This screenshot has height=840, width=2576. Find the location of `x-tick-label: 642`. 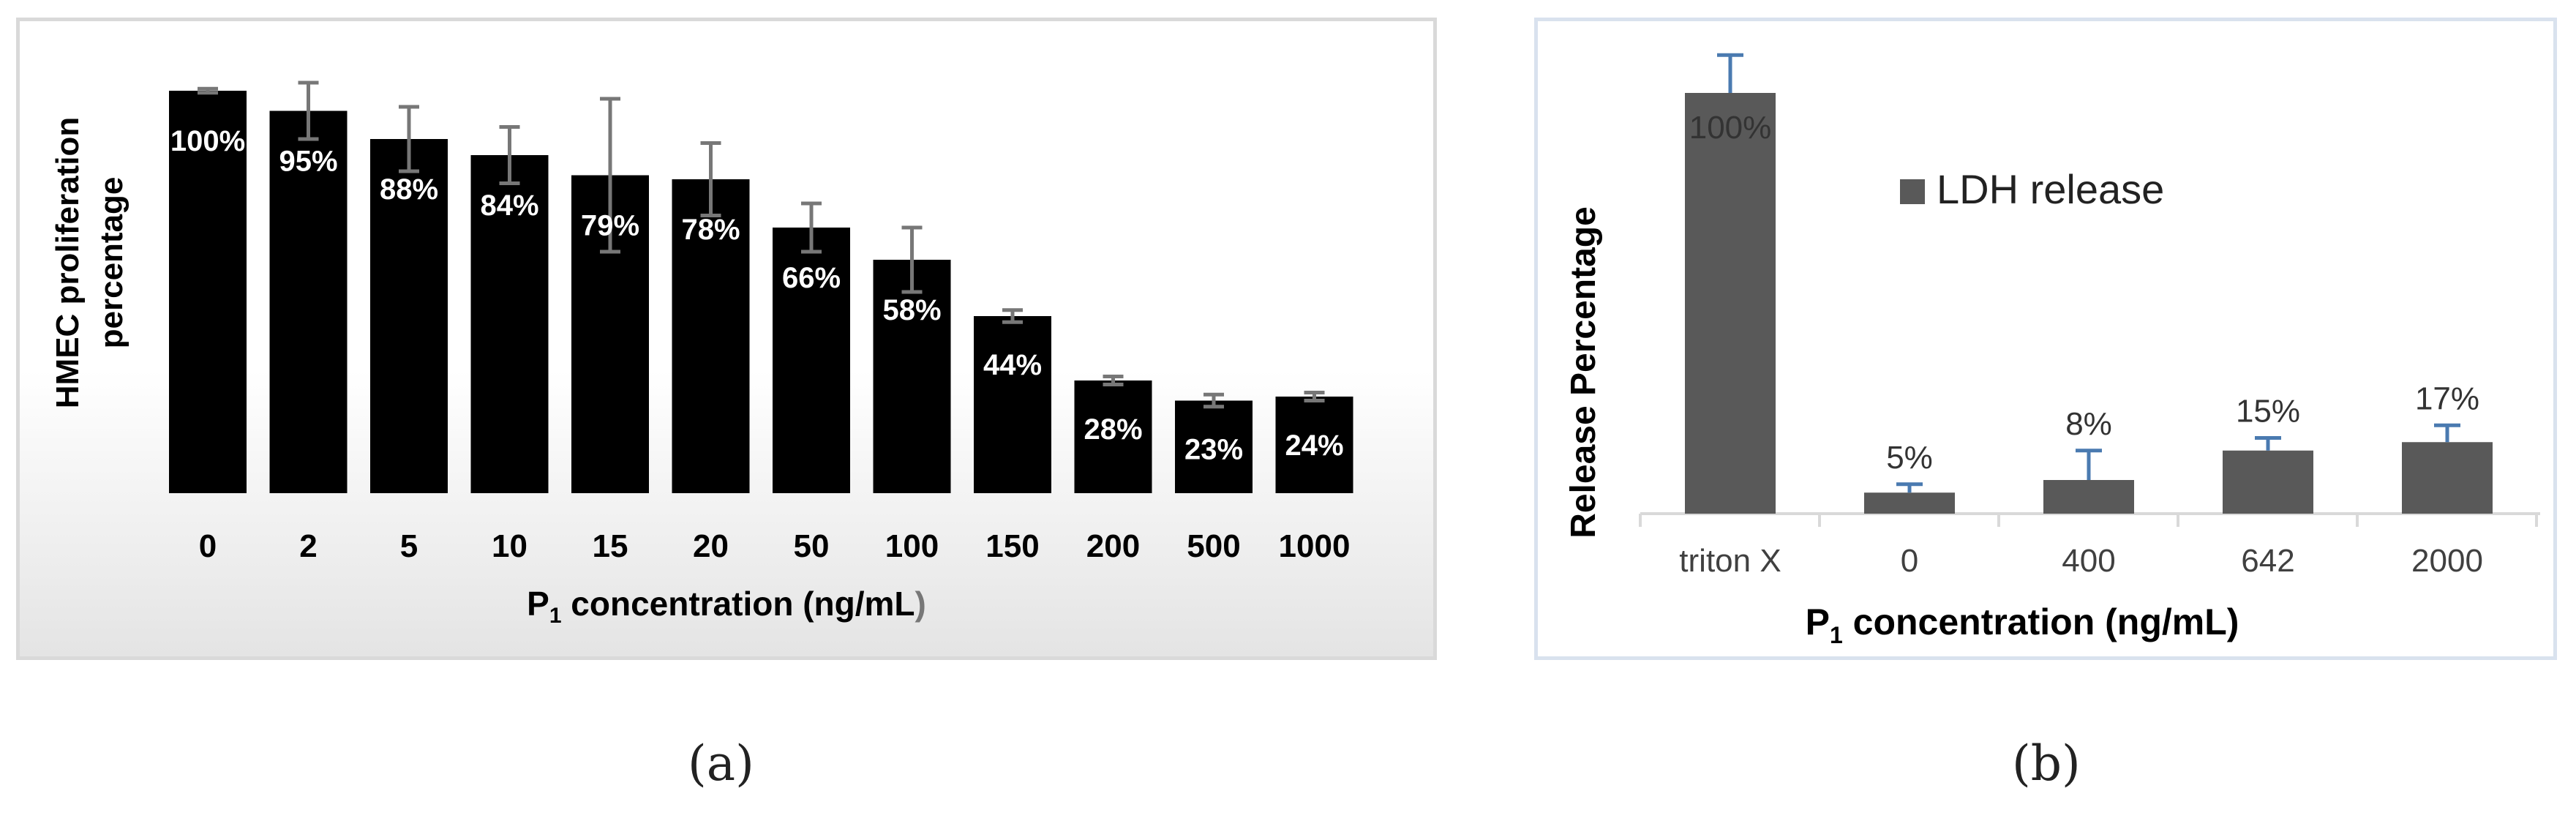

x-tick-label: 642 is located at coordinates (2267, 561).